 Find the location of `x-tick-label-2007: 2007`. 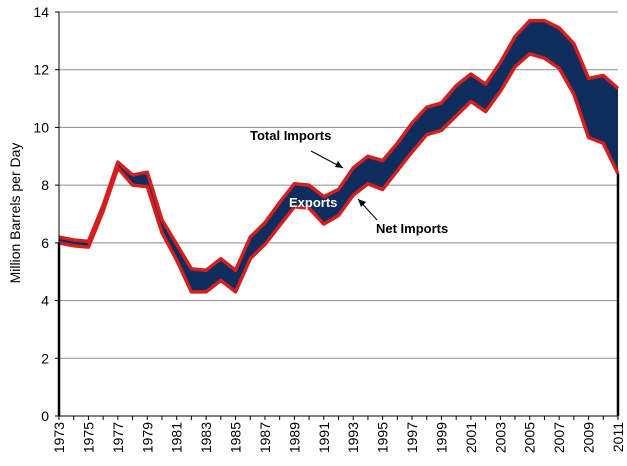

x-tick-label-2007: 2007 is located at coordinates (559, 437).